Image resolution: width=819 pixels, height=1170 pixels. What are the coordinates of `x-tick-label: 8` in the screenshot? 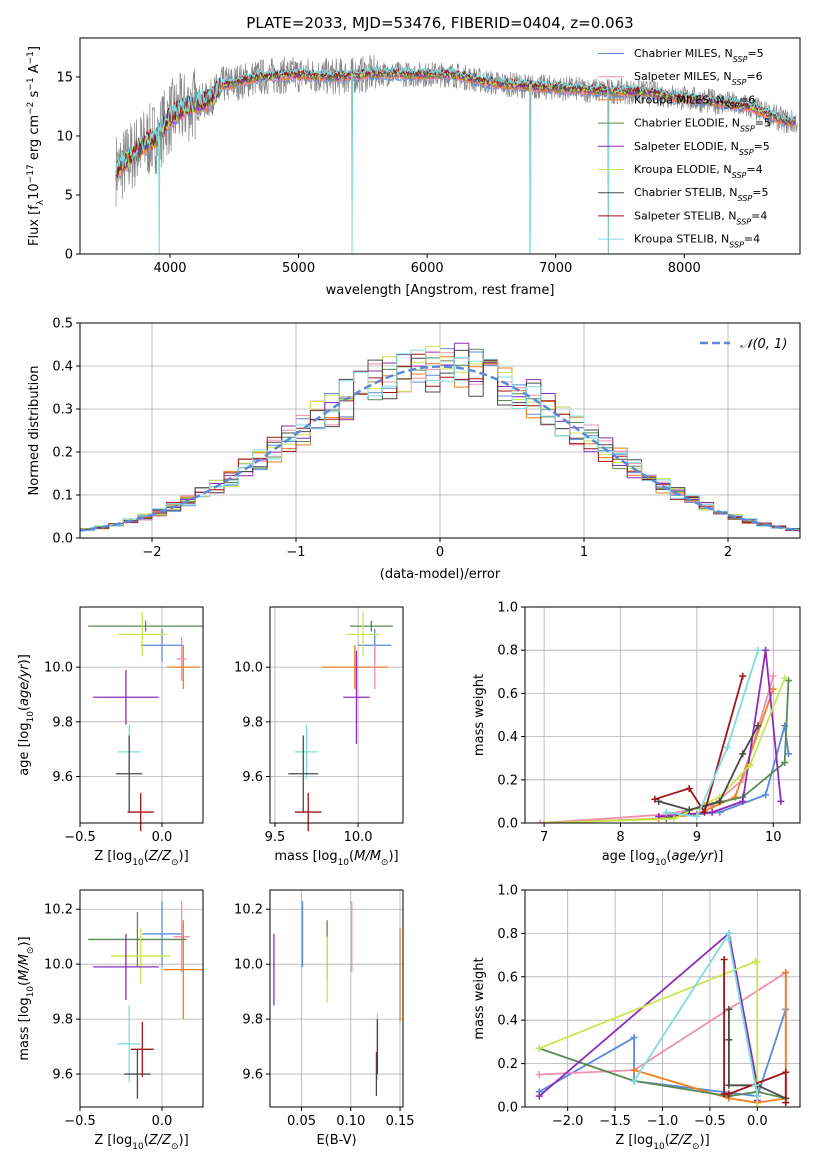 It's located at (620, 837).